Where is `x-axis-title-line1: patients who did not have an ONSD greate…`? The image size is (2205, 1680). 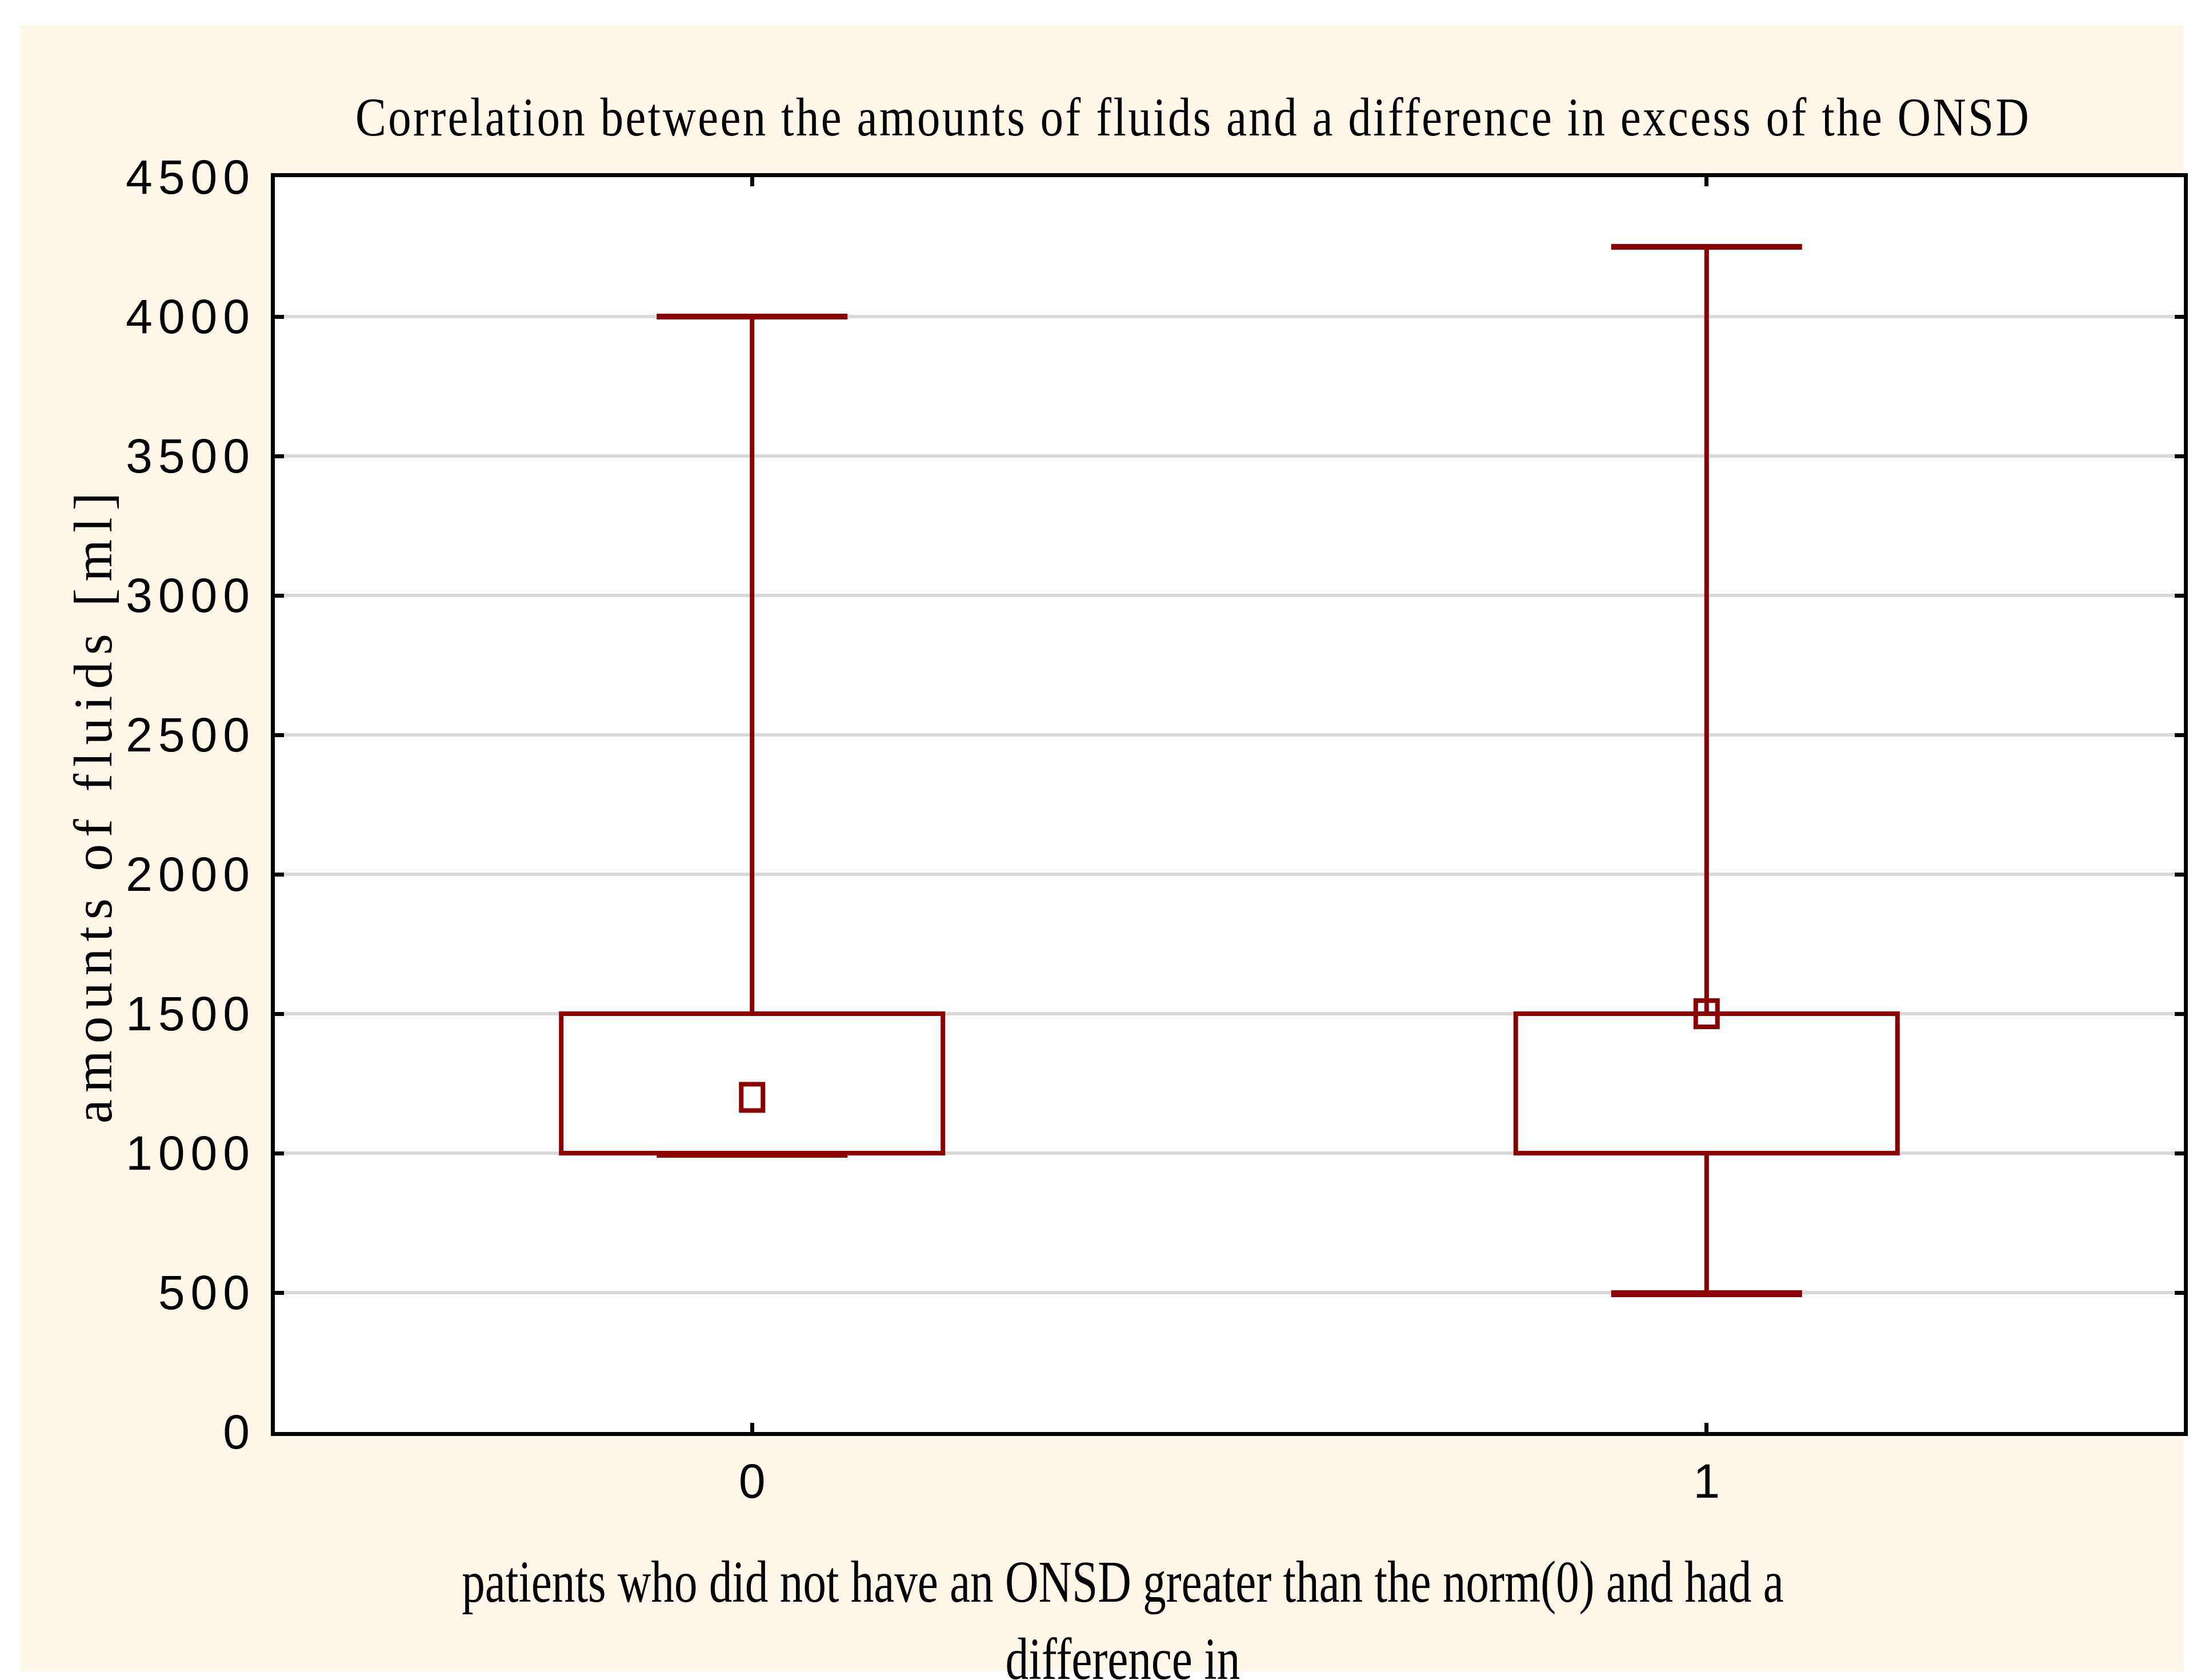
x-axis-title-line1: patients who did not have an ONSD greate… is located at coordinates (1123, 1614).